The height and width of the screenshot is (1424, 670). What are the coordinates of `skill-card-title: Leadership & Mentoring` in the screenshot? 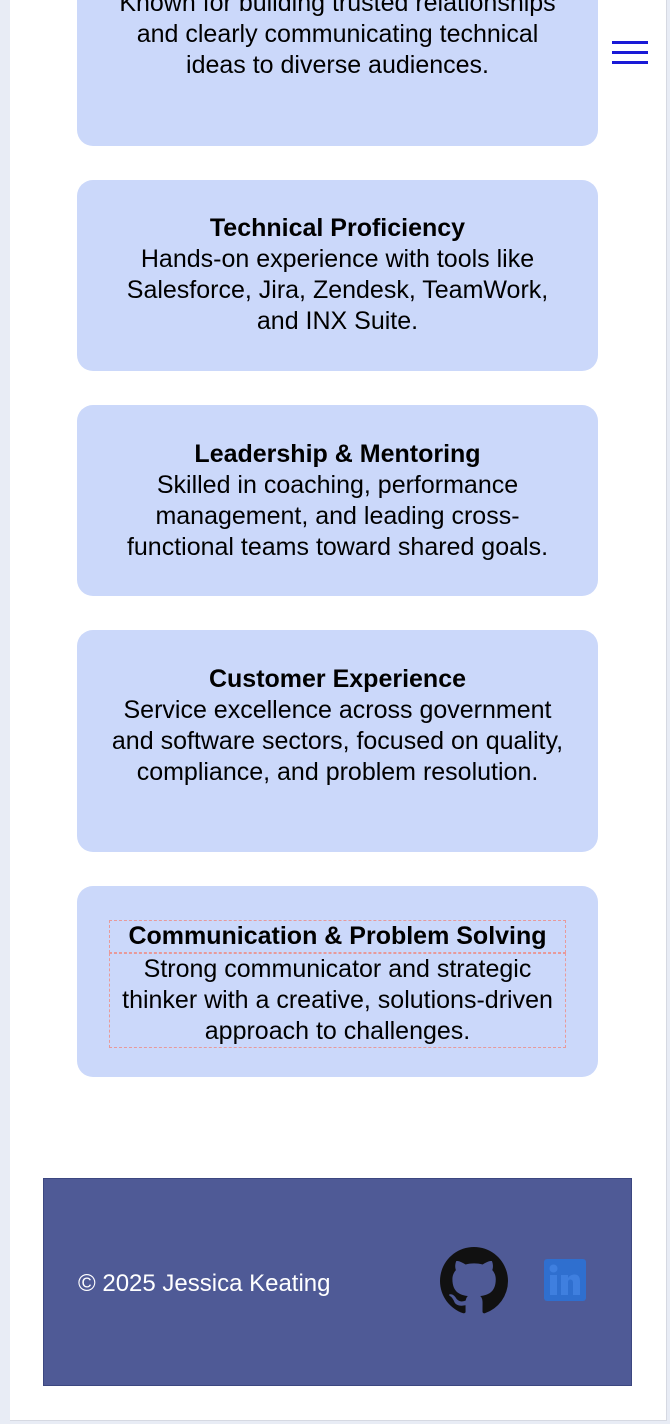 It's located at (337, 454).